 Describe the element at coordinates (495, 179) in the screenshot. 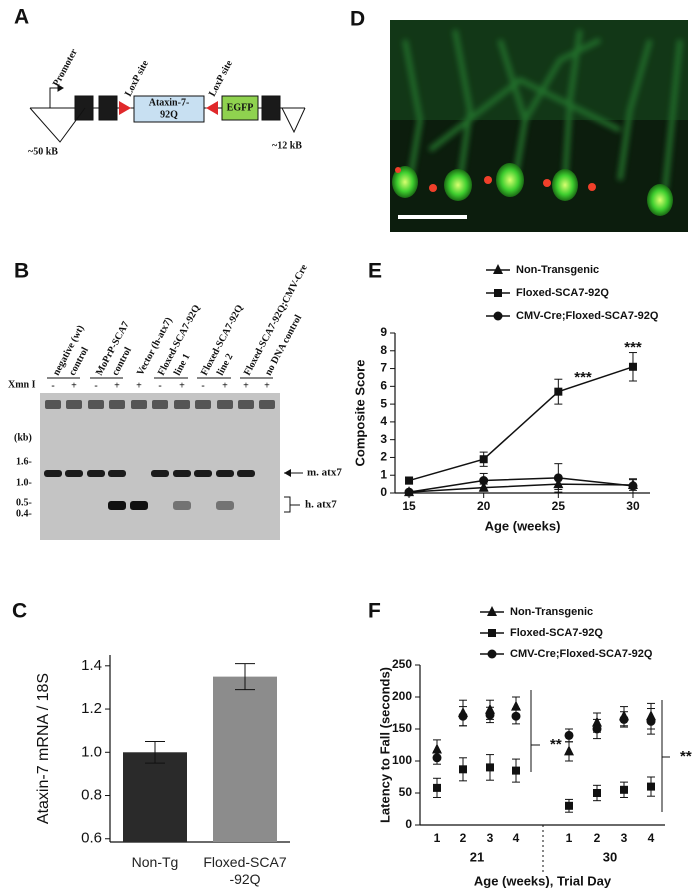

I see `nuclear-inclusions` at that location.